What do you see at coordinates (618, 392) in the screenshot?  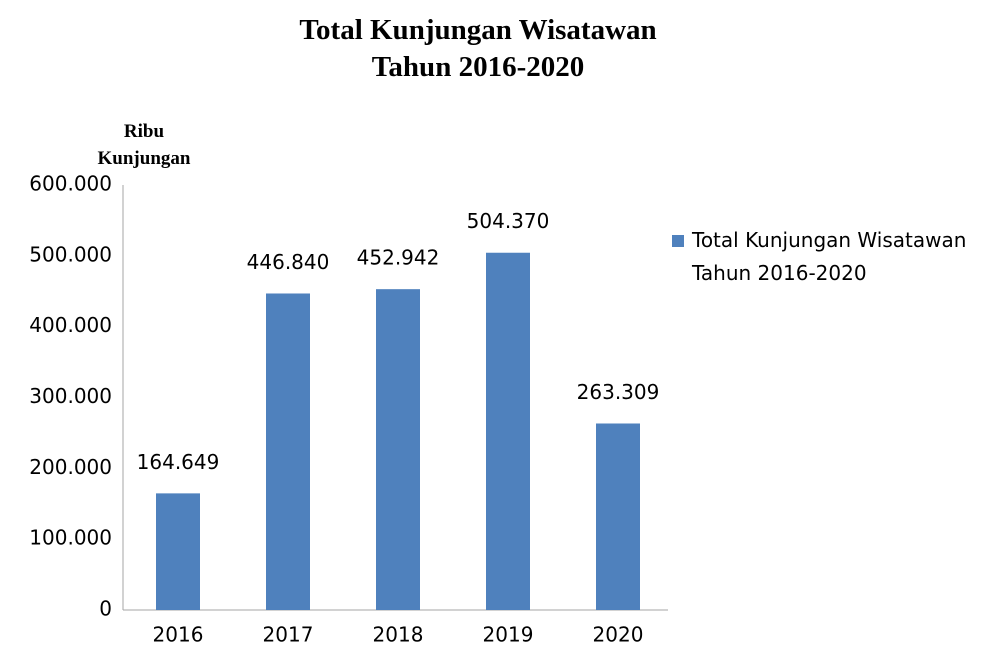 I see `value-label: 263.309` at bounding box center [618, 392].